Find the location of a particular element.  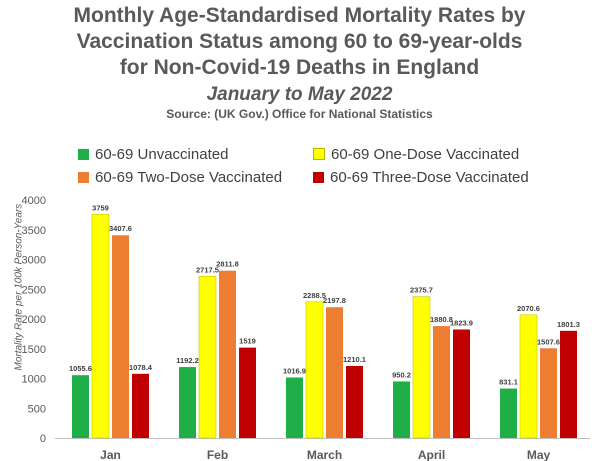

data-label: 1210.1 is located at coordinates (354, 359).